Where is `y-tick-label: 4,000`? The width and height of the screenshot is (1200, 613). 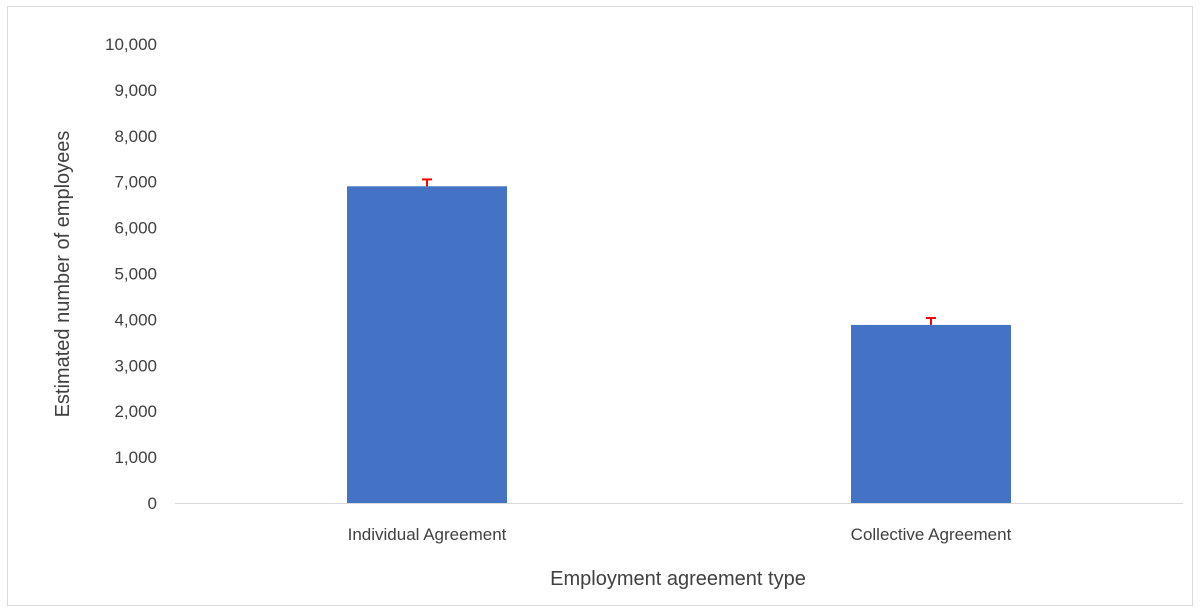 y-tick-label: 4,000 is located at coordinates (135, 319).